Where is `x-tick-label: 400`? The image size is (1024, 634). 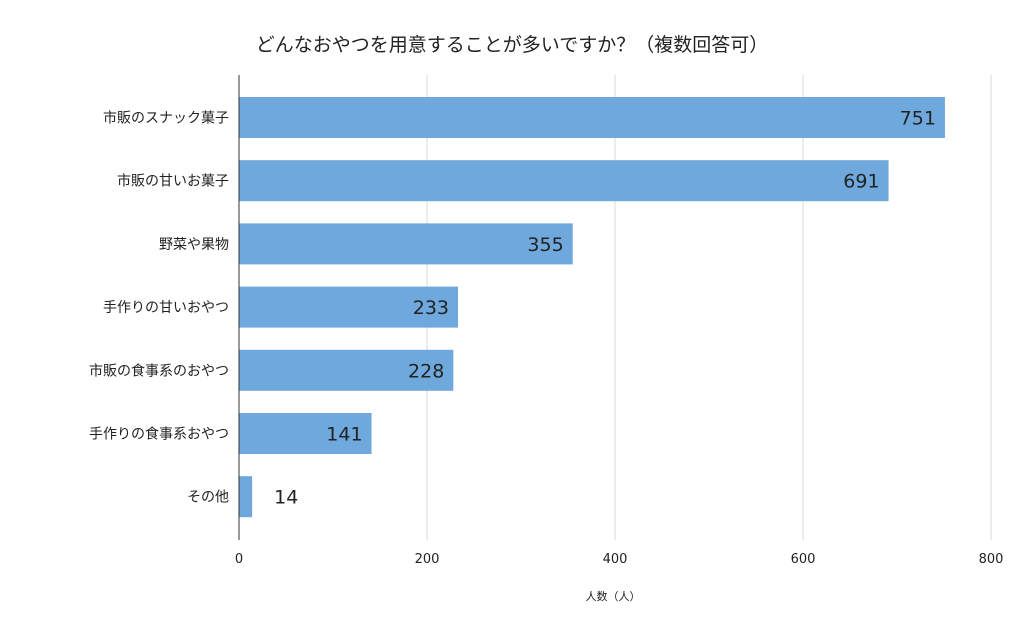 x-tick-label: 400 is located at coordinates (615, 559).